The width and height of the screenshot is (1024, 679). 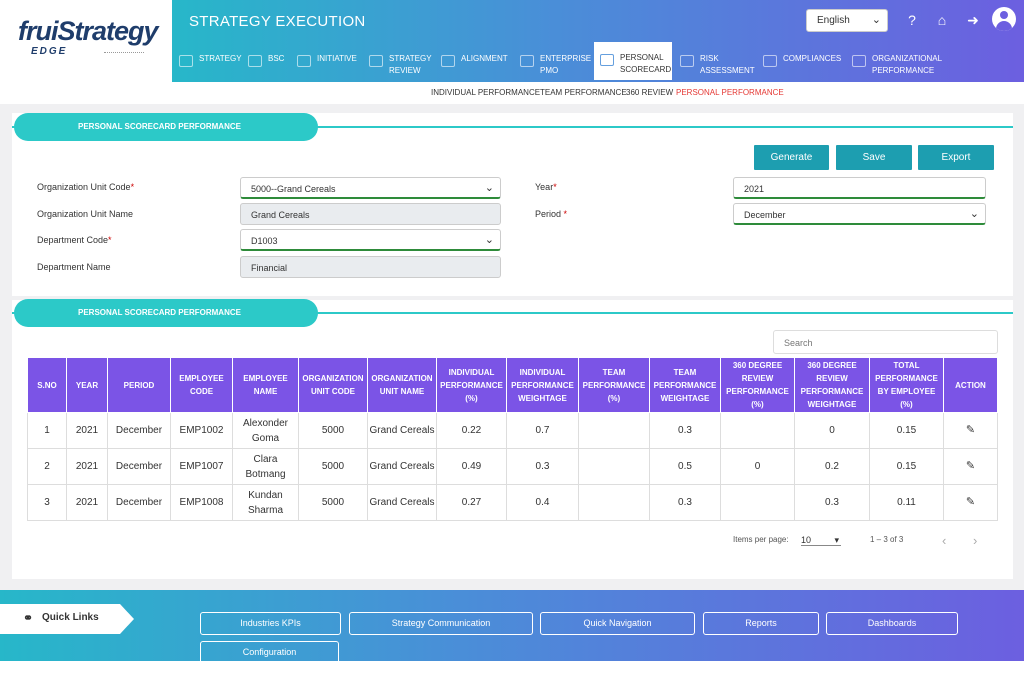 I want to click on tab-strategy: STRATEGY, so click(x=211, y=61).